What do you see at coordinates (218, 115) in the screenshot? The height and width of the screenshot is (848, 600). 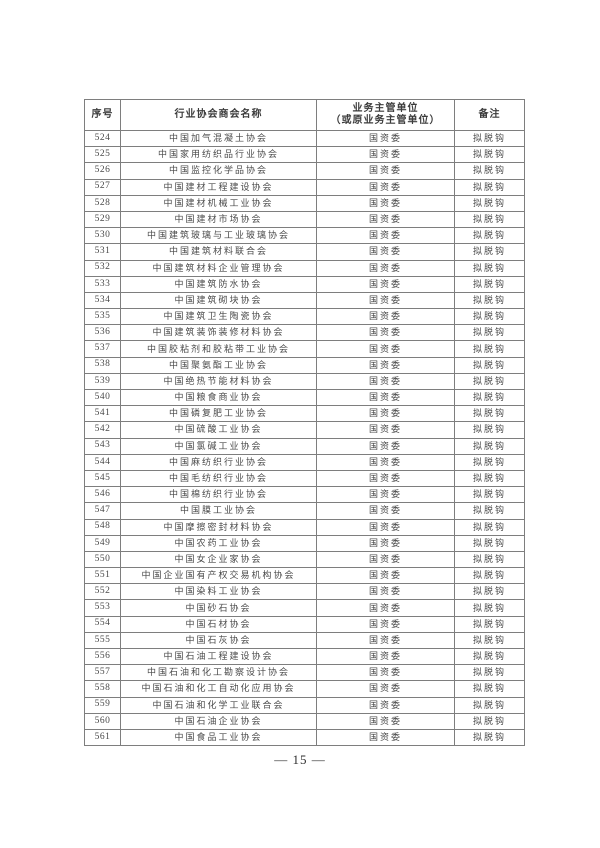 I see `header-association-name: 行业协会商会名称` at bounding box center [218, 115].